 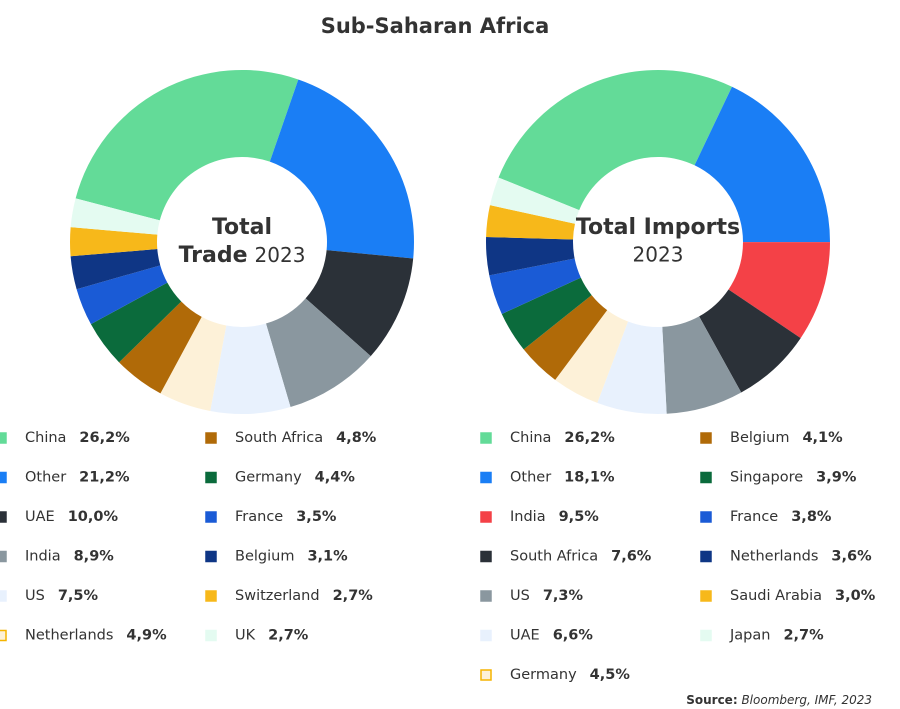 What do you see at coordinates (435, 26) in the screenshot?
I see `chart-title: Sub-Saharan Africa` at bounding box center [435, 26].